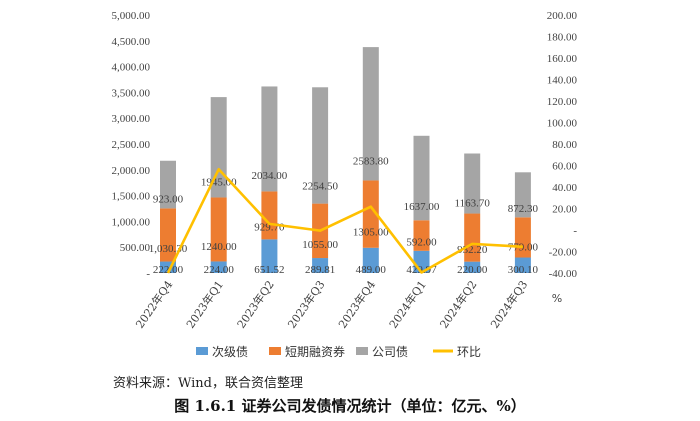 This screenshot has height=421, width=700. Describe the element at coordinates (562, 38) in the screenshot. I see `right-tick-label: 180.00` at that location.